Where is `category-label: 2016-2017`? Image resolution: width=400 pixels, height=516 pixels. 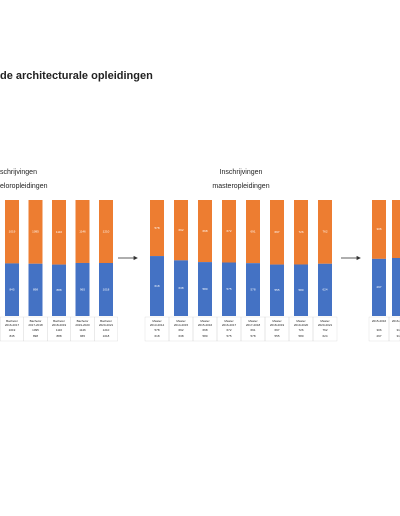 category-label: 2016-2017 is located at coordinates (396, 321).